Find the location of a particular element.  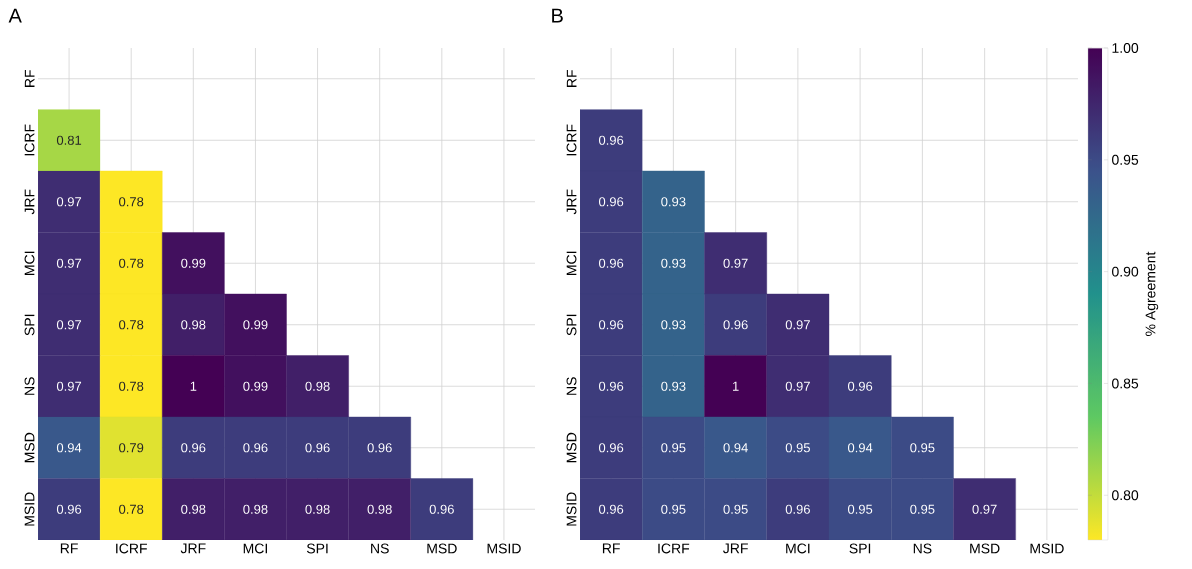

chart-title: B is located at coordinates (557, 15).